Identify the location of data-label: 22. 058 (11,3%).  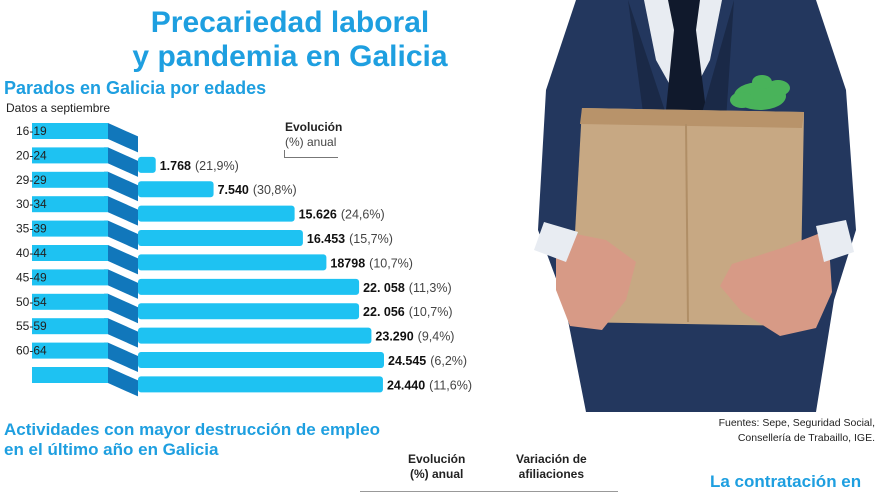
(407, 288).